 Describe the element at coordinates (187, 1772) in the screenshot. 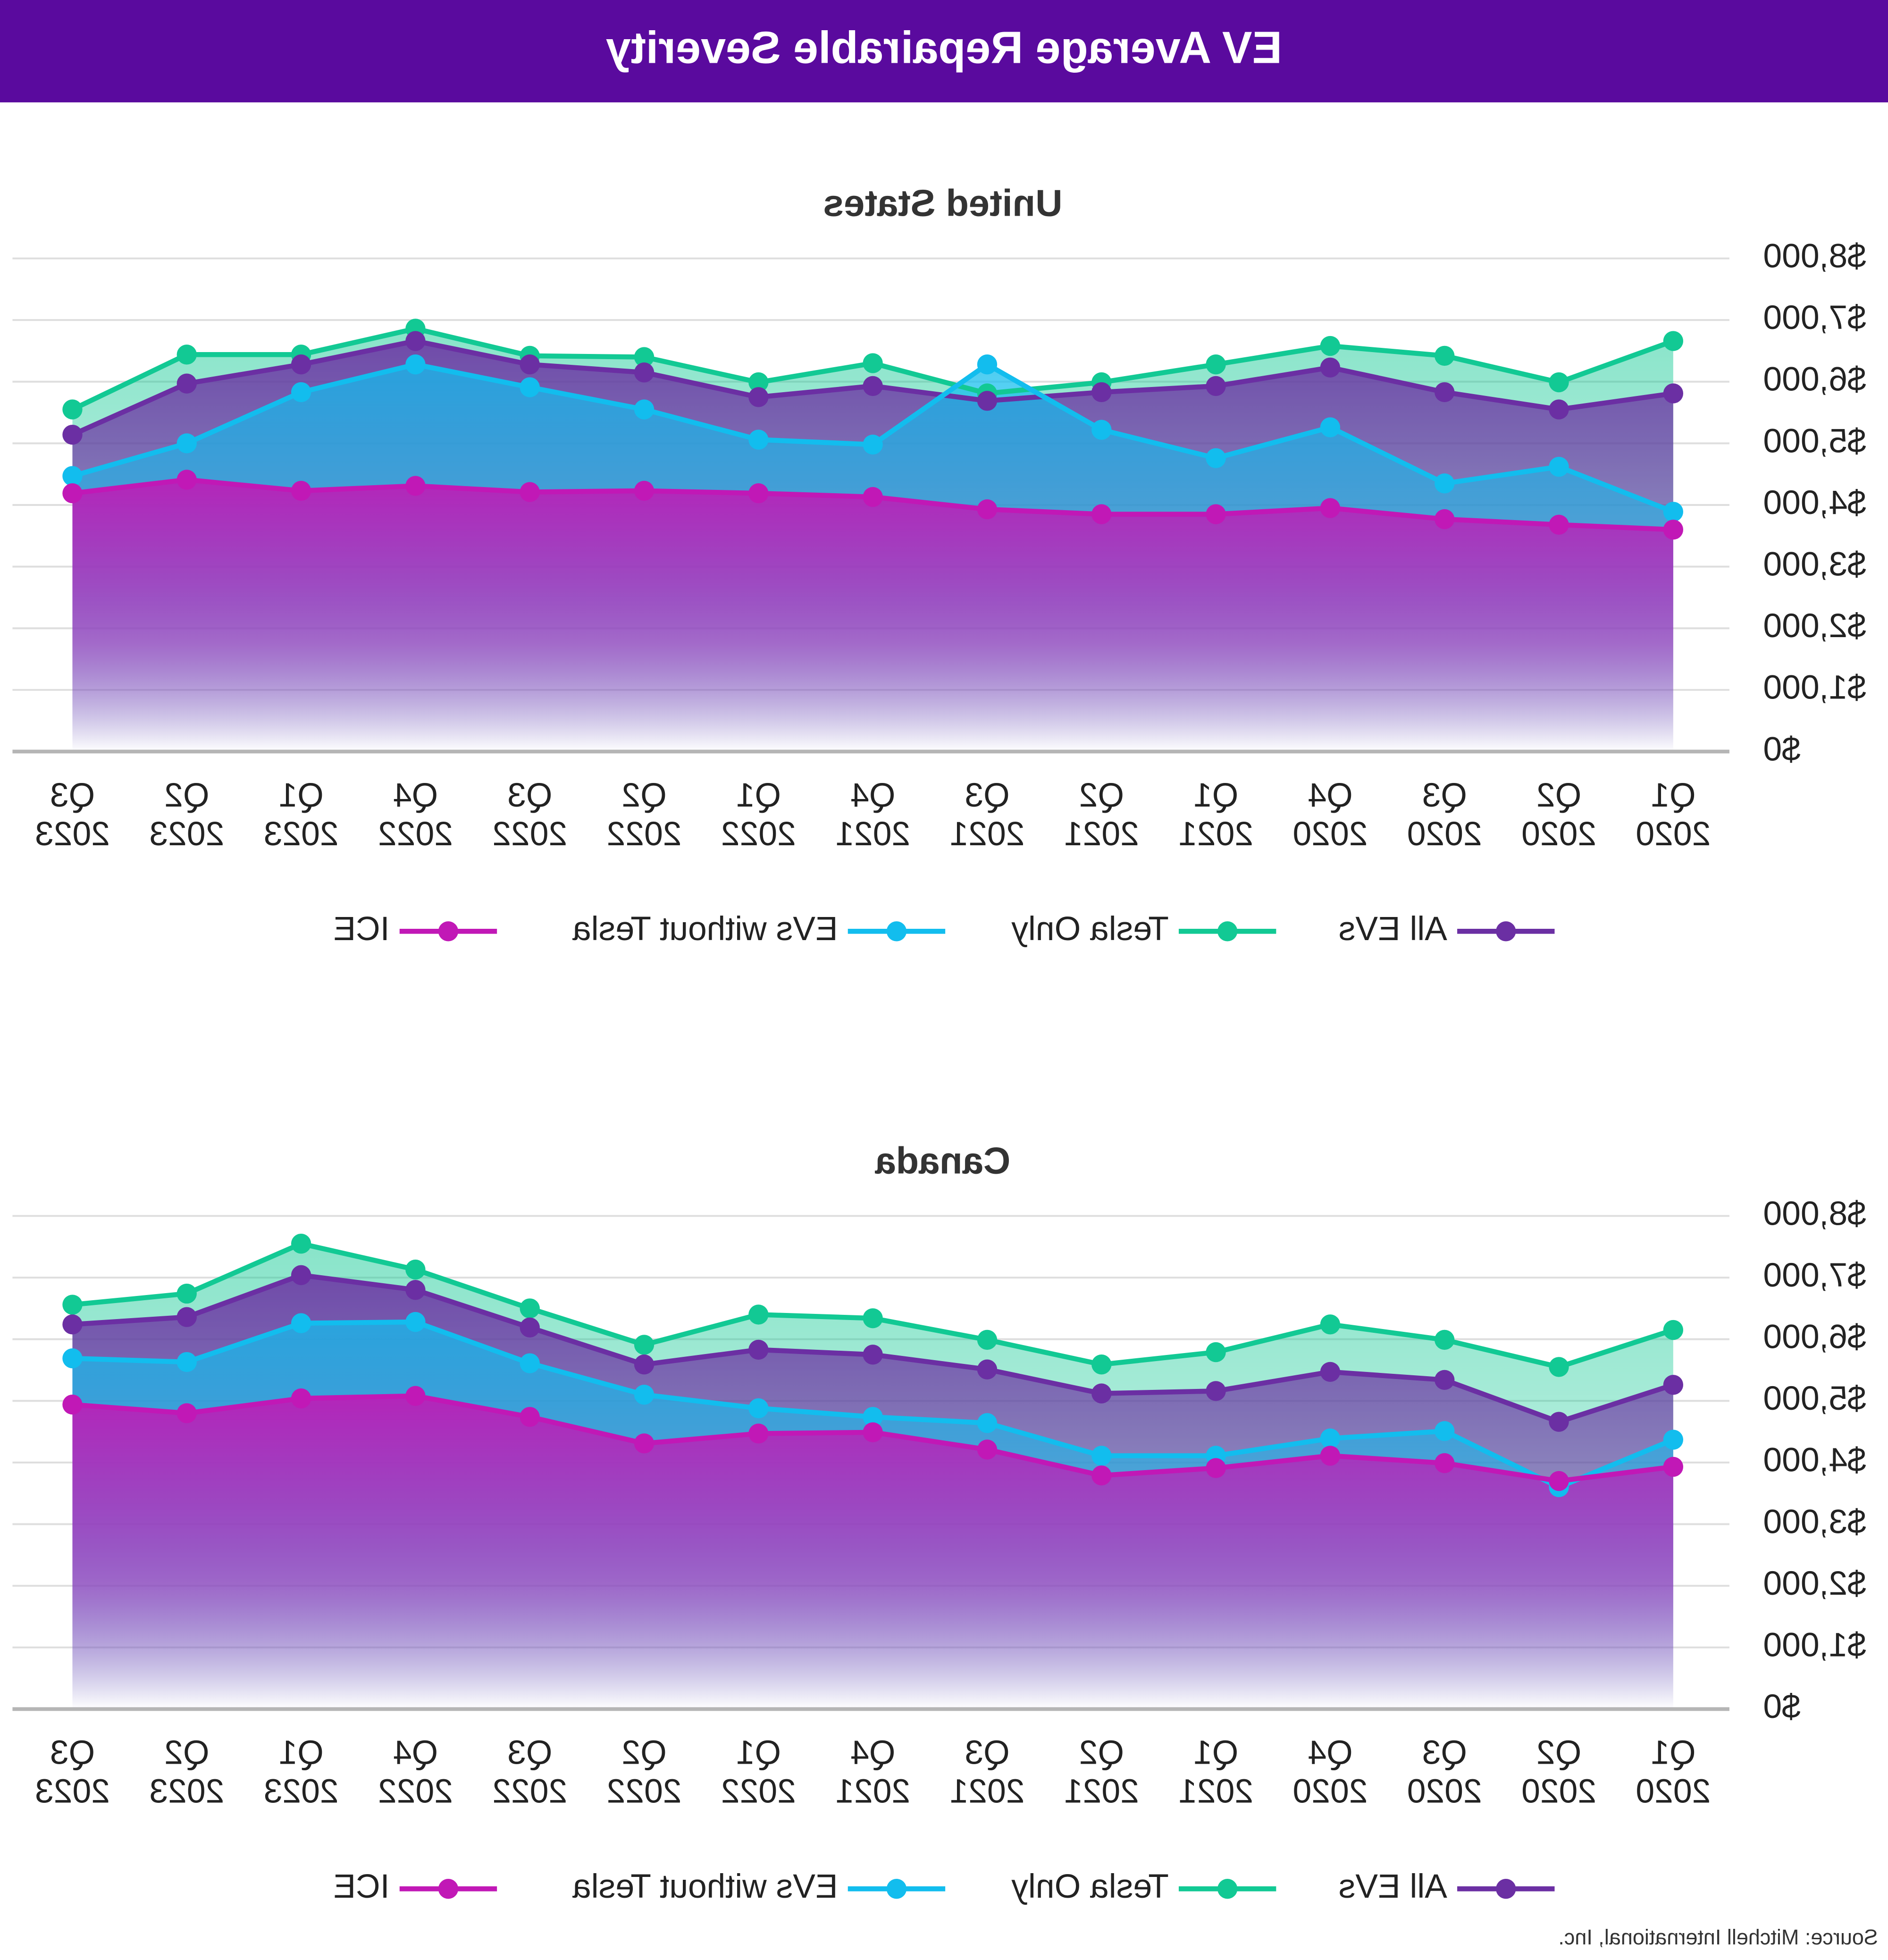

I see `x-tick-label: Q2 2023` at that location.